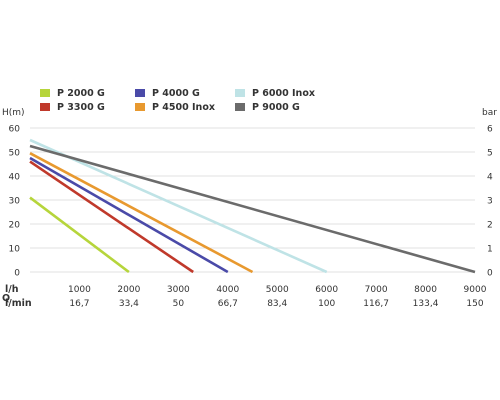 The image size is (500, 400). Describe the element at coordinates (15, 154) in the screenshot. I see `left-tick-label-5: 50` at that location.